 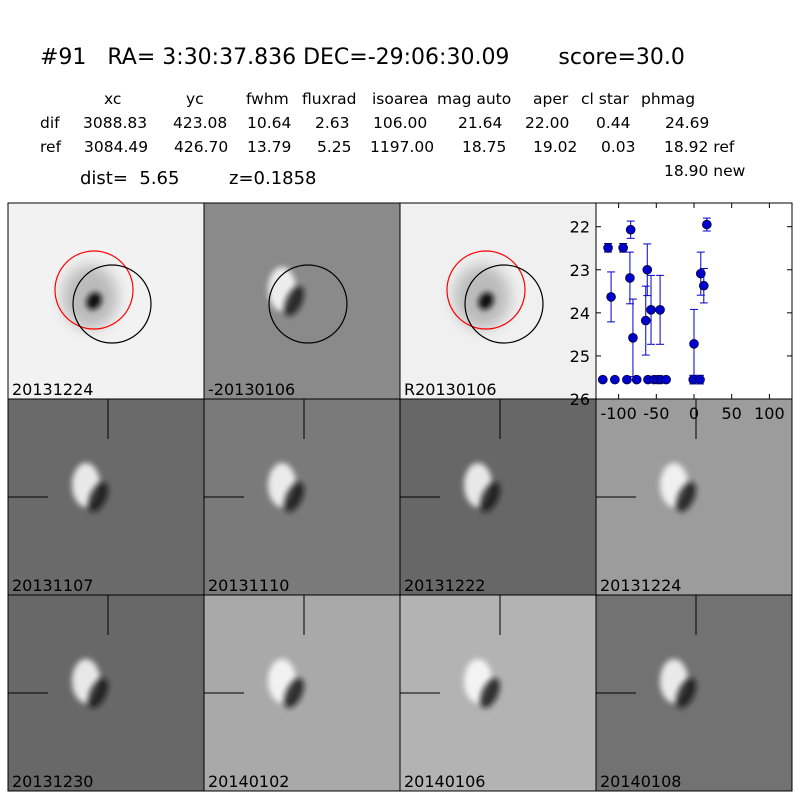 I want to click on x-tick-label: -100, so click(x=618, y=413).